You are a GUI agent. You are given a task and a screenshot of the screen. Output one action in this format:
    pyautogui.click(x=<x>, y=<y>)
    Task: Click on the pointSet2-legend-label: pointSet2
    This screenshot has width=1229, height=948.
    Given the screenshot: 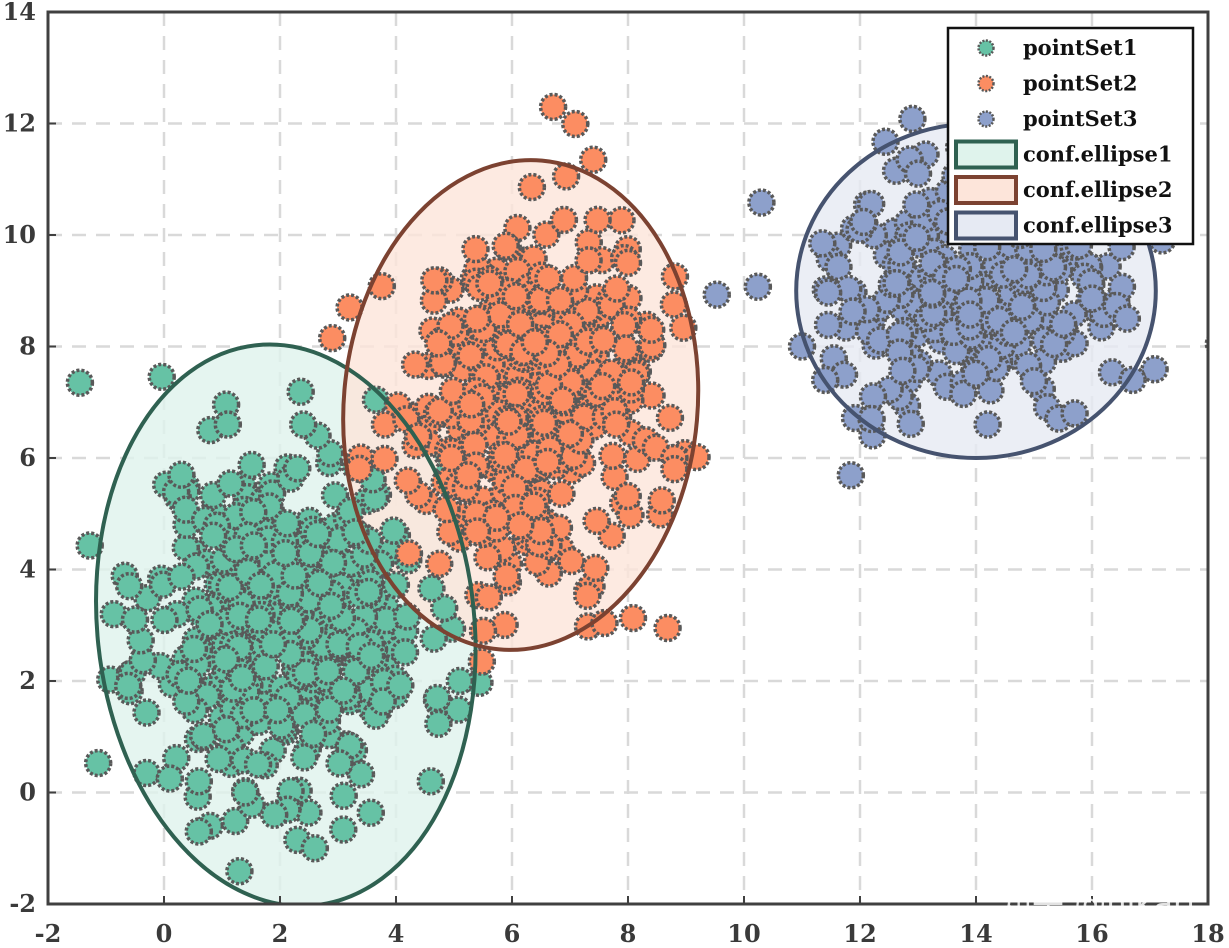 What is the action you would take?
    pyautogui.click(x=1080, y=83)
    